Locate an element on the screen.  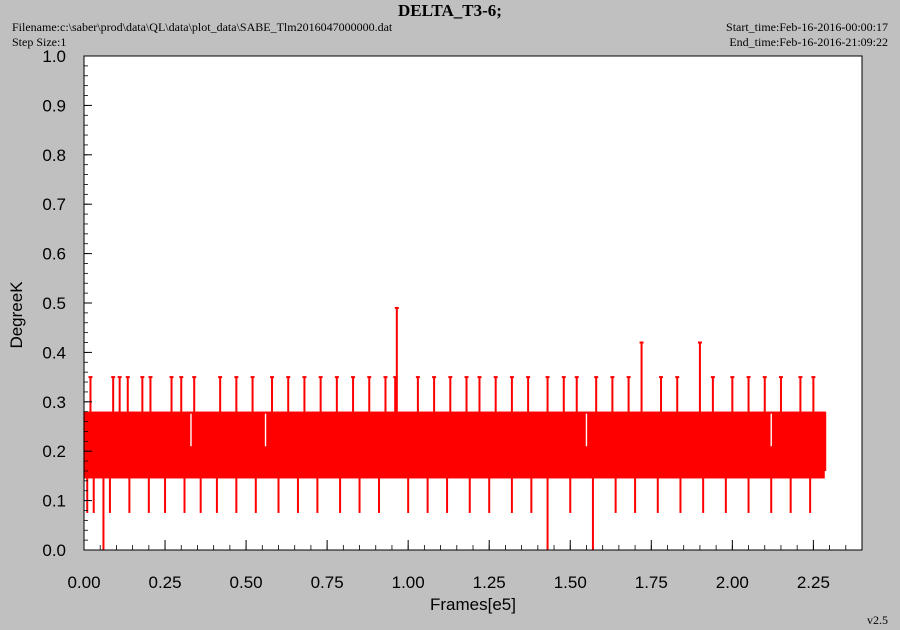
x-tick-label-3: 0.75 is located at coordinates (327, 582).